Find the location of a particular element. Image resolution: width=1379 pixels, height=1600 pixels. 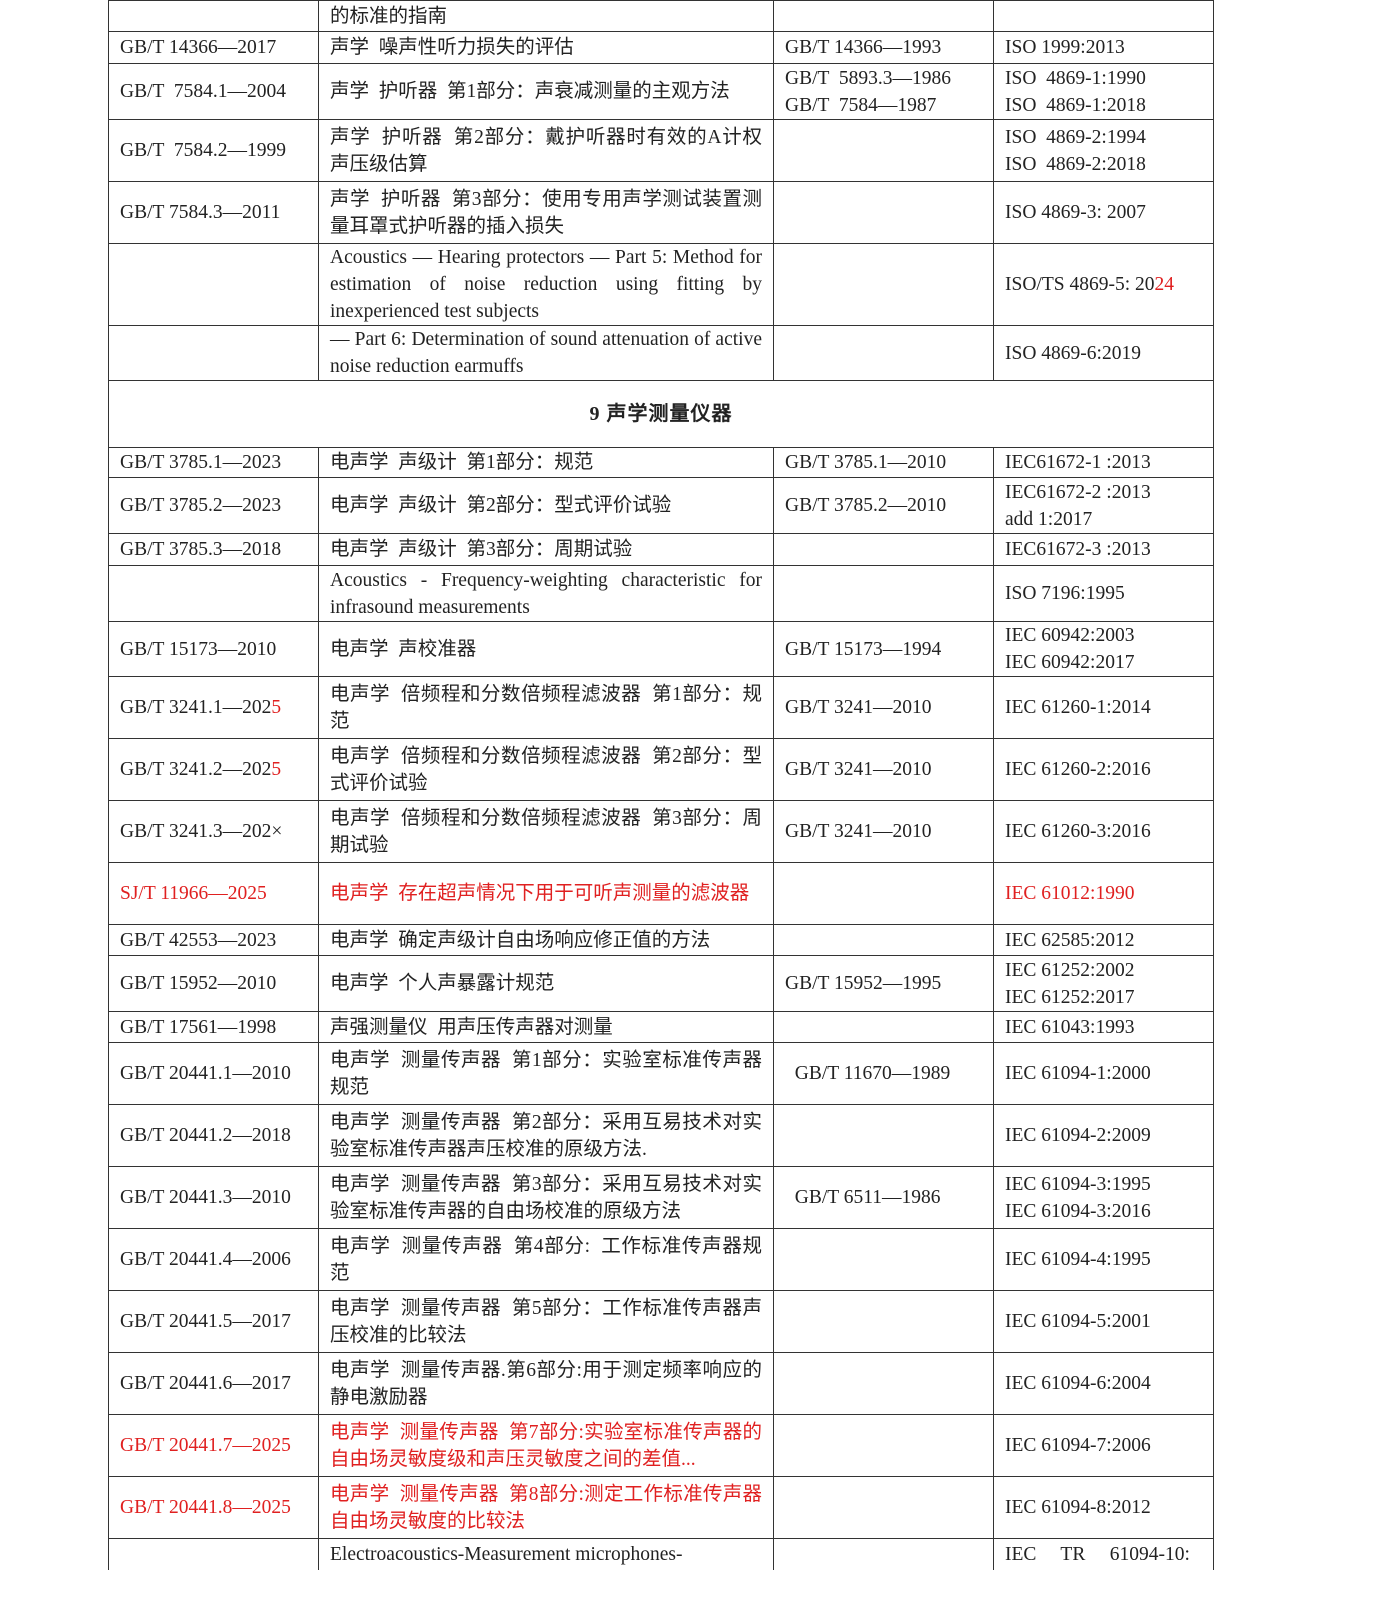

cell-text: IEC 61094-5:2001 is located at coordinates (1078, 1321).